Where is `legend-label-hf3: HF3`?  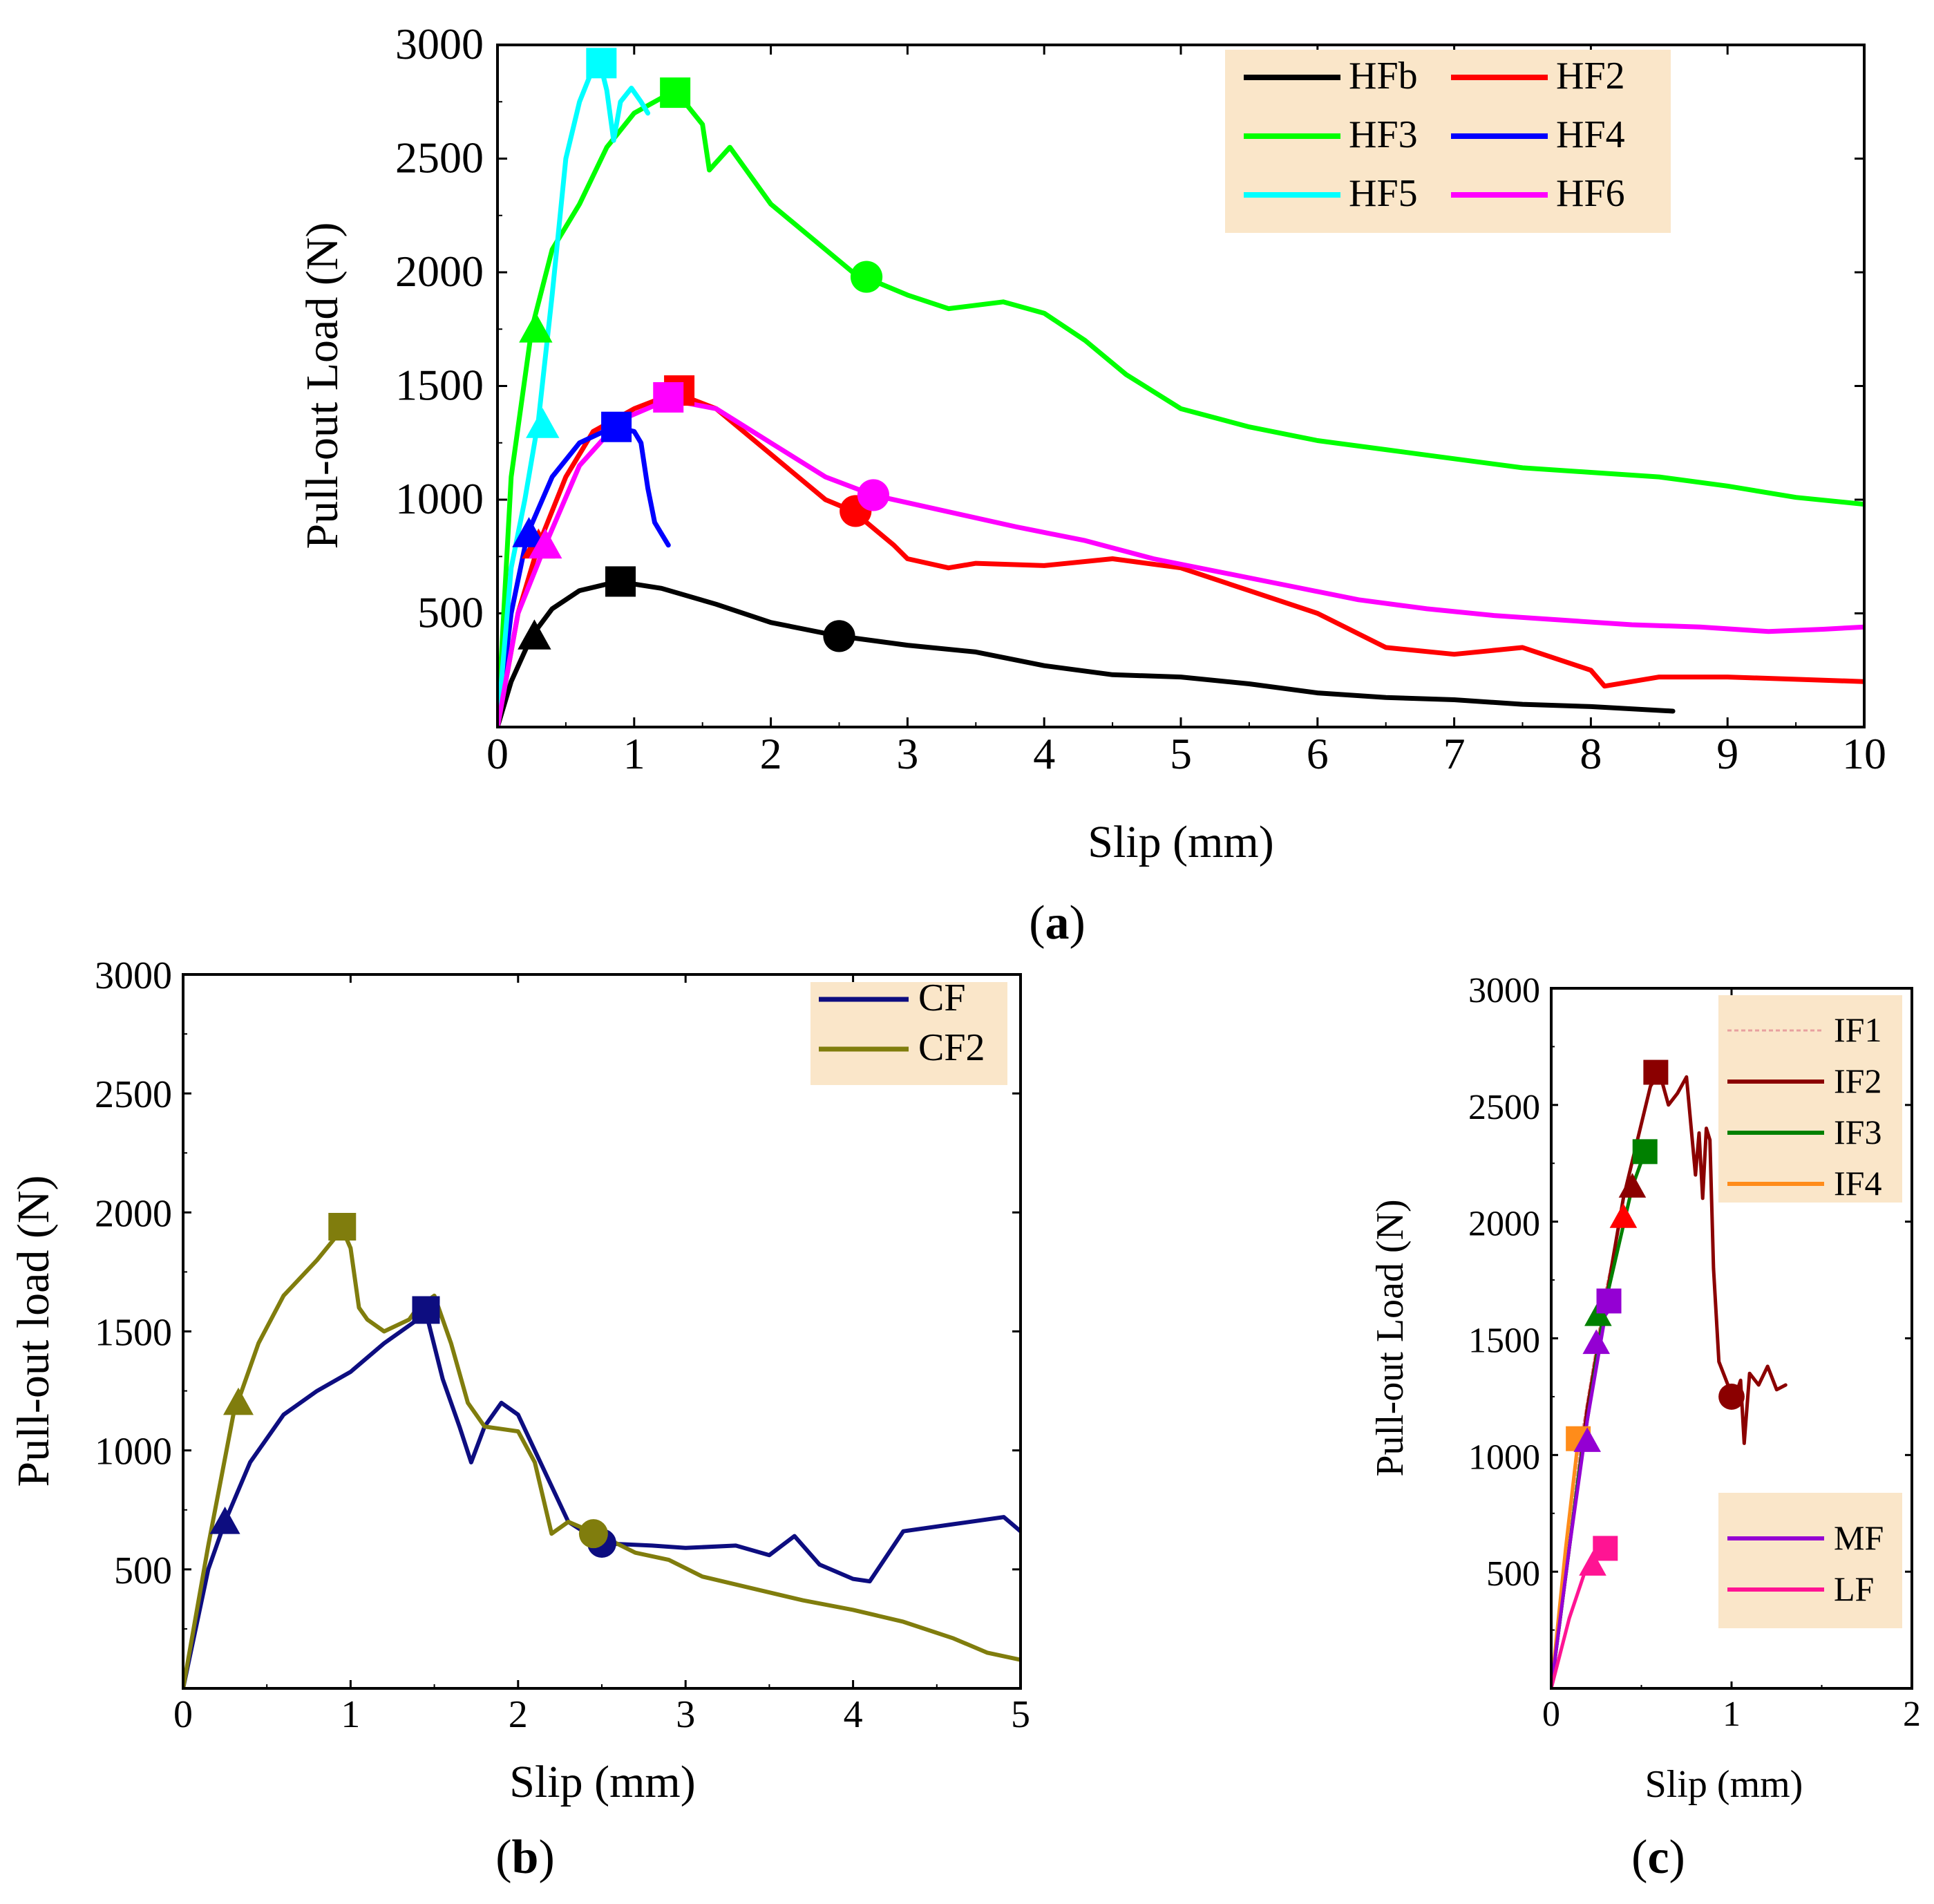 legend-label-hf3: HF3 is located at coordinates (1383, 134).